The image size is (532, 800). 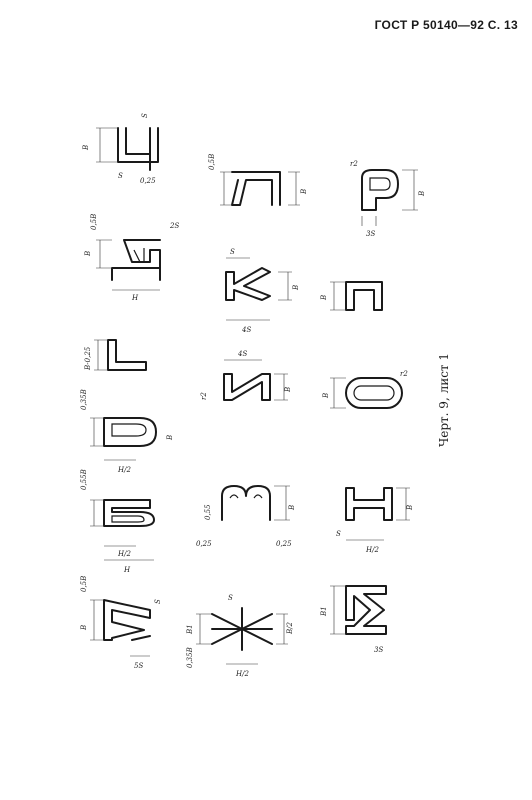 I want to click on letter-ka-label-s: S, so click(x=232, y=252).